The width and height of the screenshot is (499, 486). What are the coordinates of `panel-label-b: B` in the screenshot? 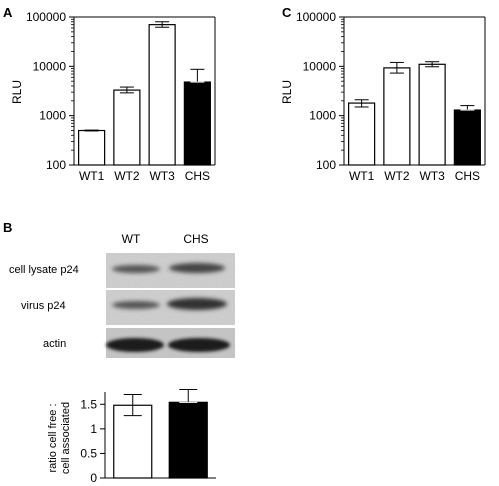 It's located at (7, 227).